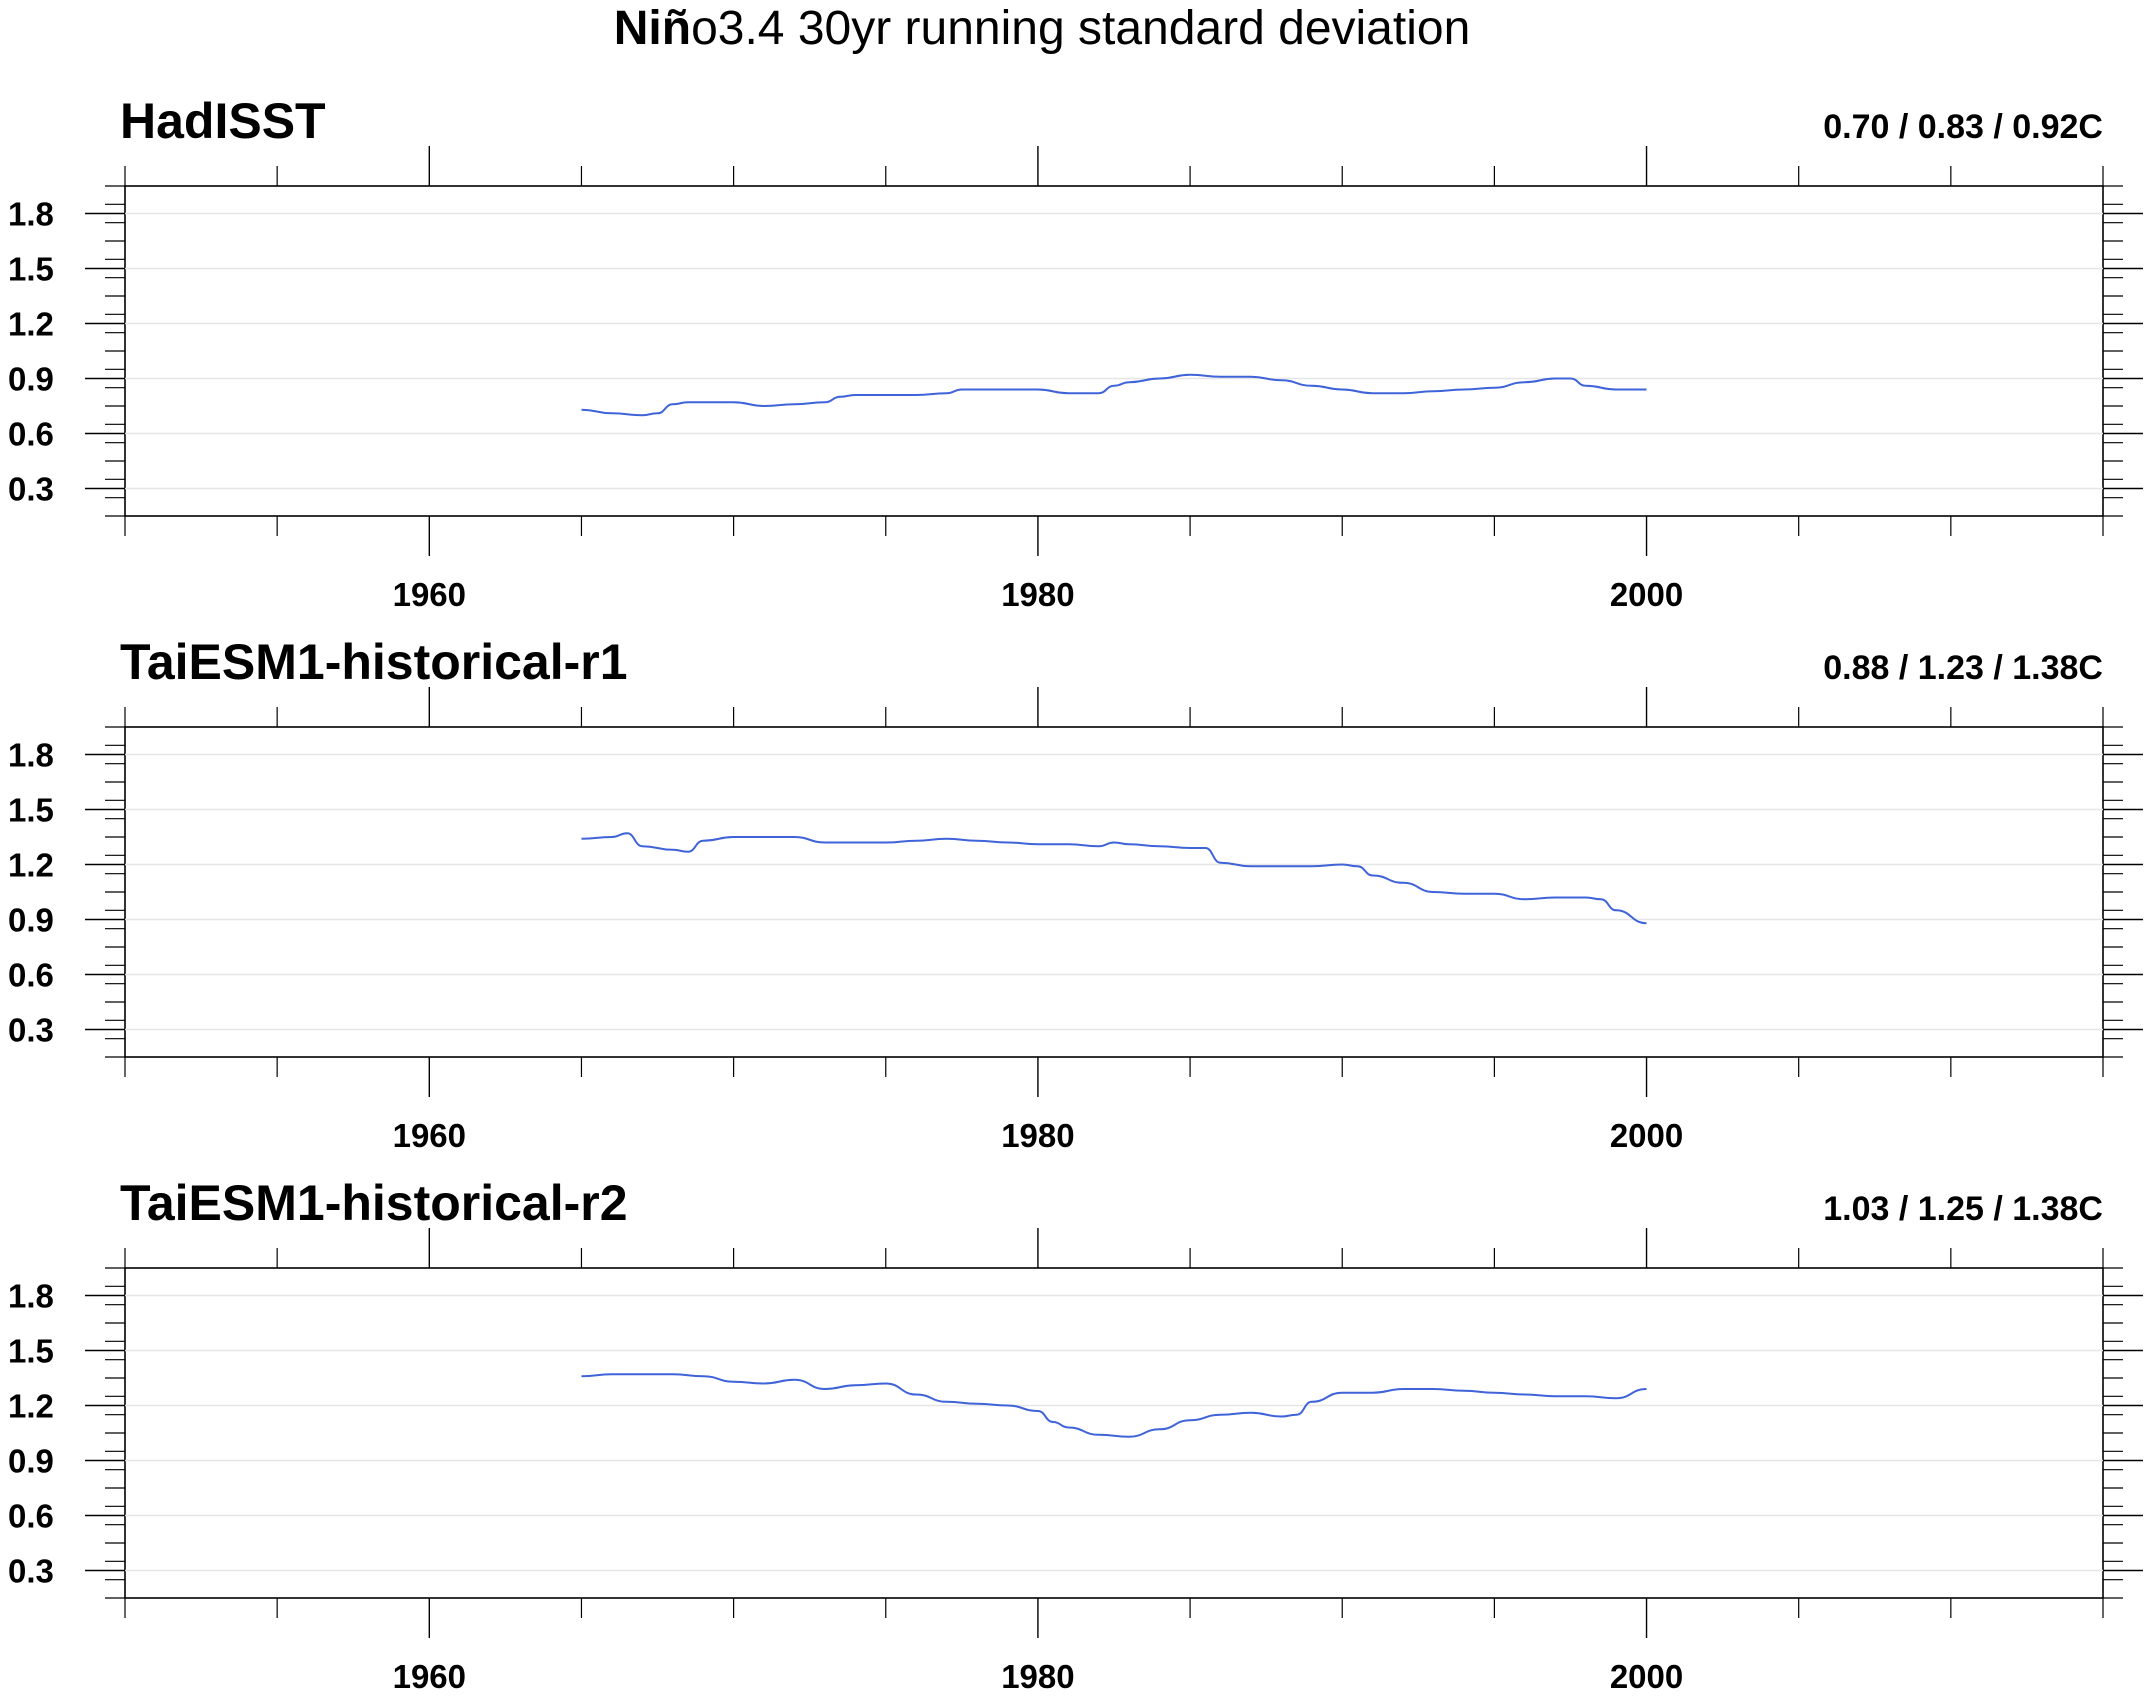 The width and height of the screenshot is (2151, 1700). I want to click on panel-3-stats: 1.03 / 1.25 / 1.38C, so click(1963, 1209).